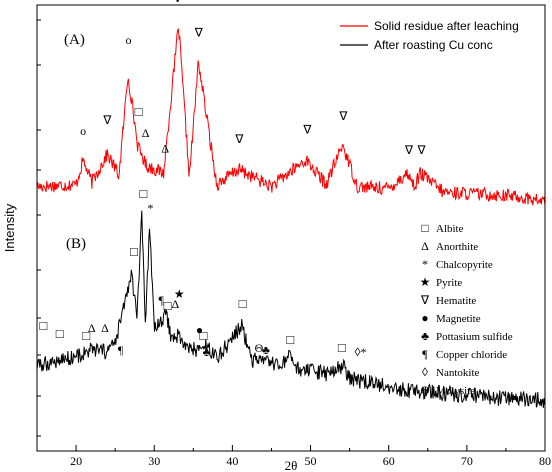  I want to click on y-axis-ticks, so click(39, 228).